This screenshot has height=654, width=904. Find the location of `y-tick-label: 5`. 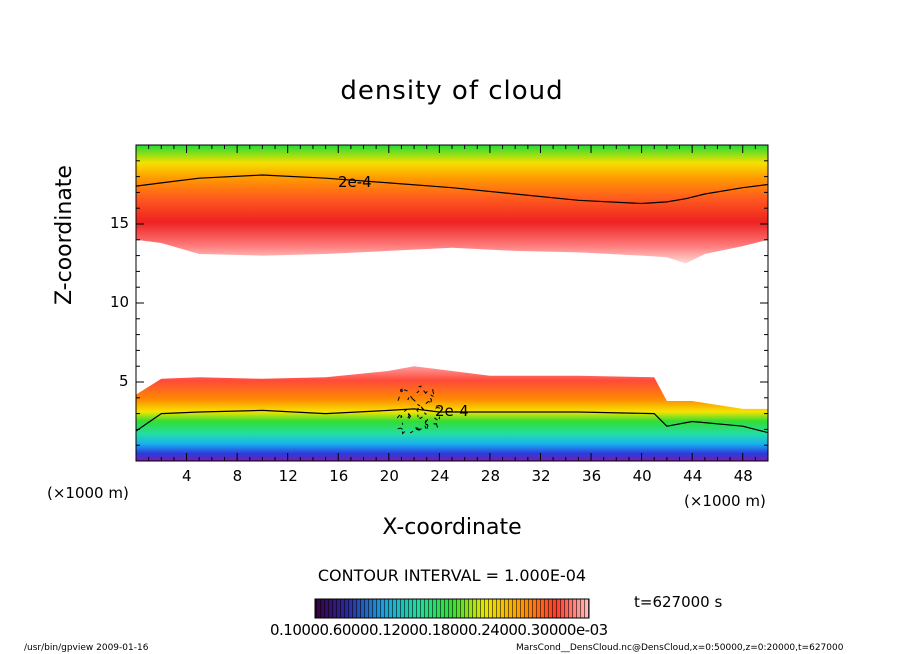

y-tick-label: 5 is located at coordinates (124, 381).